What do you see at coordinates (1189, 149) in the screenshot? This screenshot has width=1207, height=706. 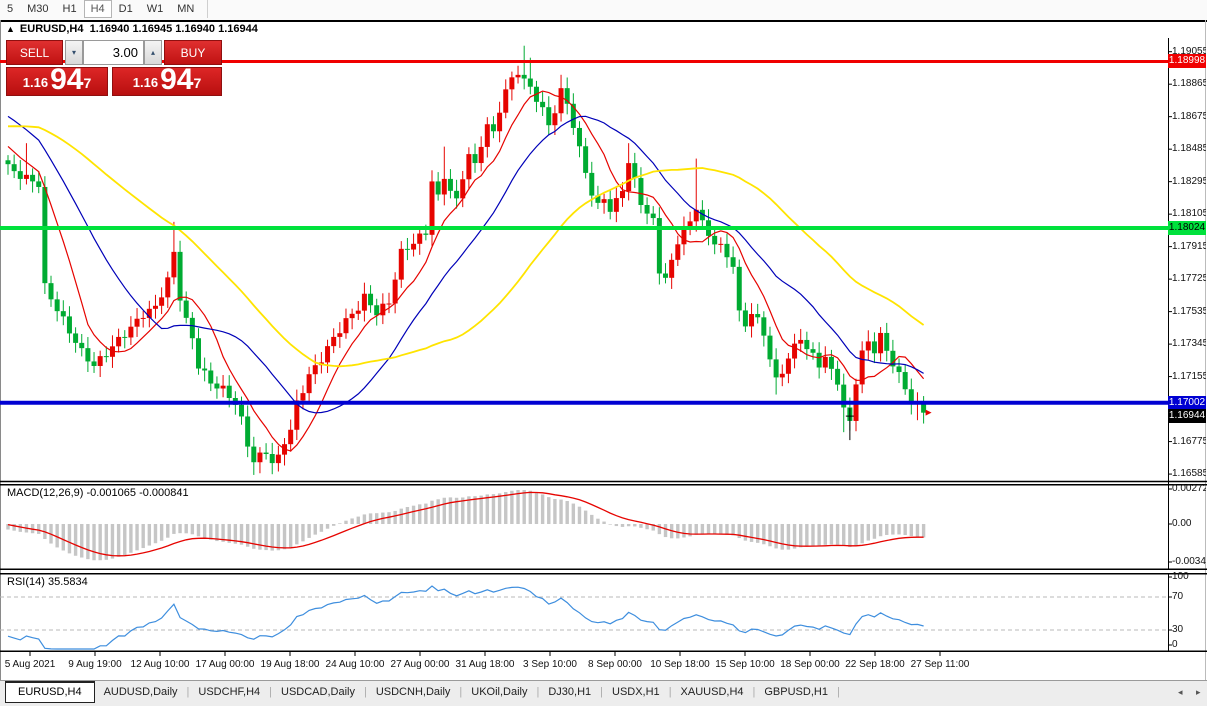 I see `price-axis-tick: 1.18485` at bounding box center [1189, 149].